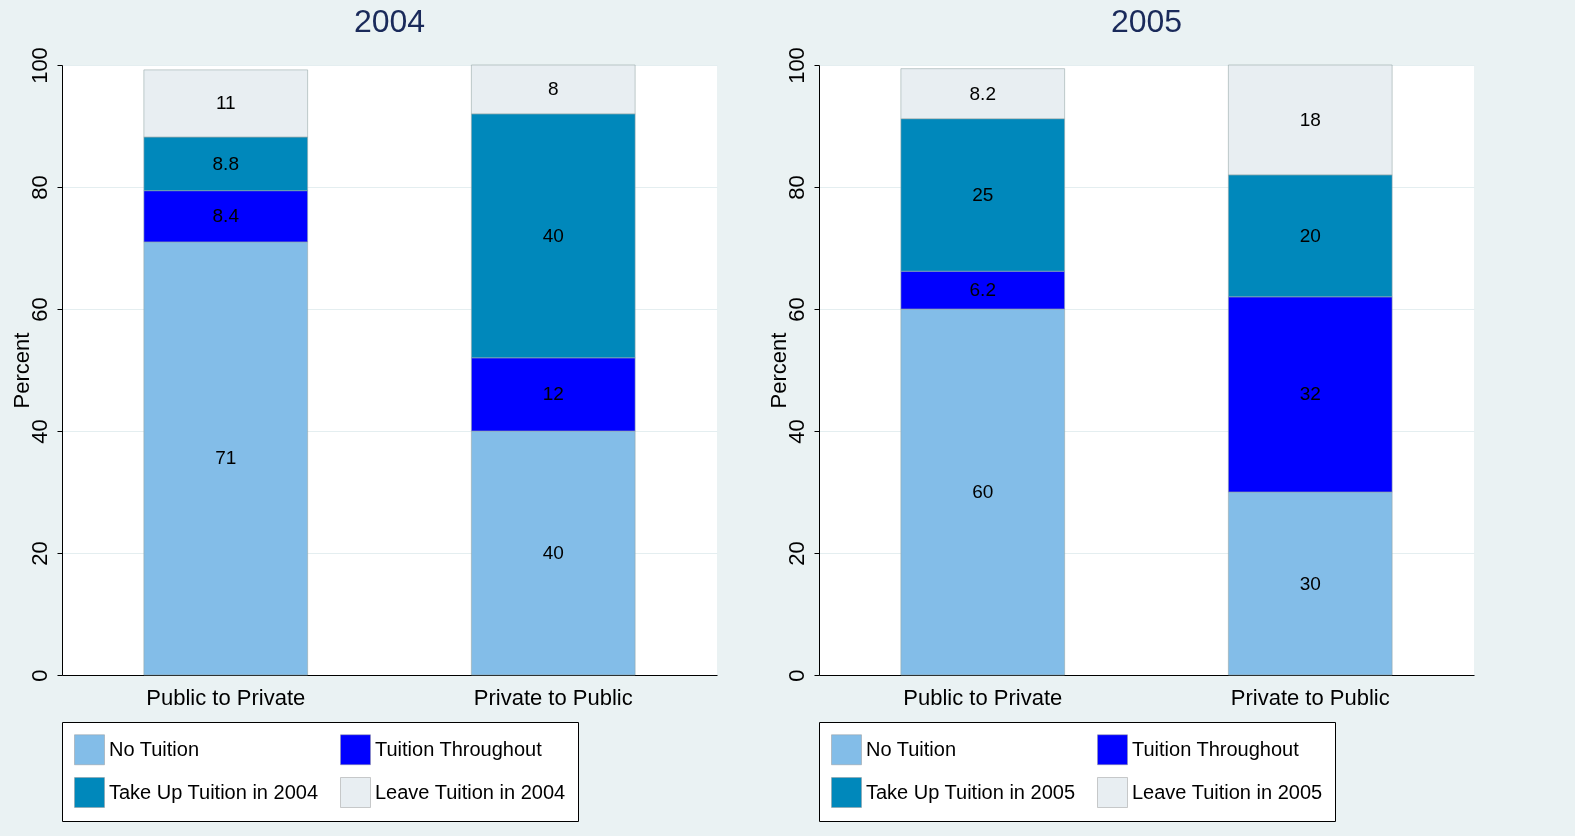  Describe the element at coordinates (553, 89) in the screenshot. I see `data-label: 8` at that location.